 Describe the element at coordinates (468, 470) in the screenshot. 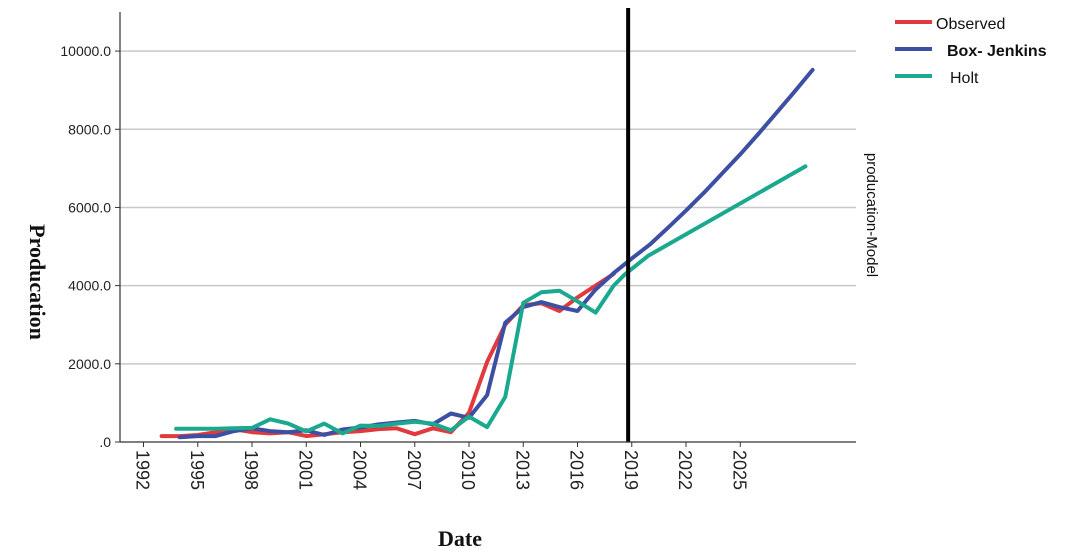

I see `x-tick-label: 2010` at that location.